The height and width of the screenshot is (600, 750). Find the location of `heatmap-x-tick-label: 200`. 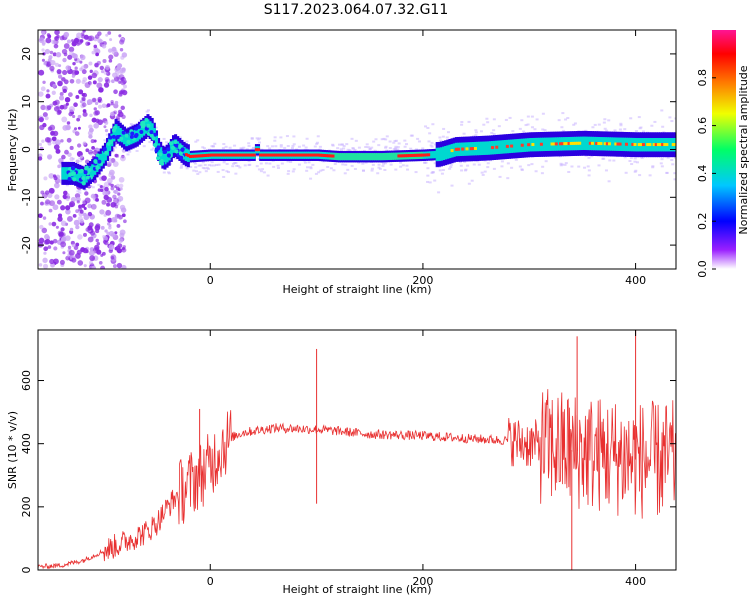

heatmap-x-tick-label: 200 is located at coordinates (422, 280).